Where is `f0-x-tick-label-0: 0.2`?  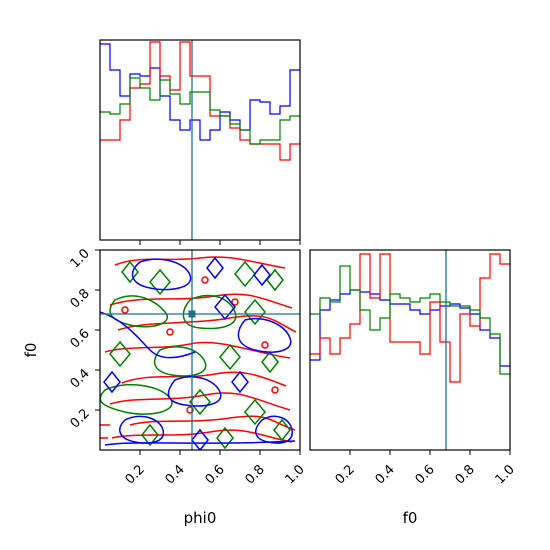 f0-x-tick-label-0: 0.2 is located at coordinates (345, 474).